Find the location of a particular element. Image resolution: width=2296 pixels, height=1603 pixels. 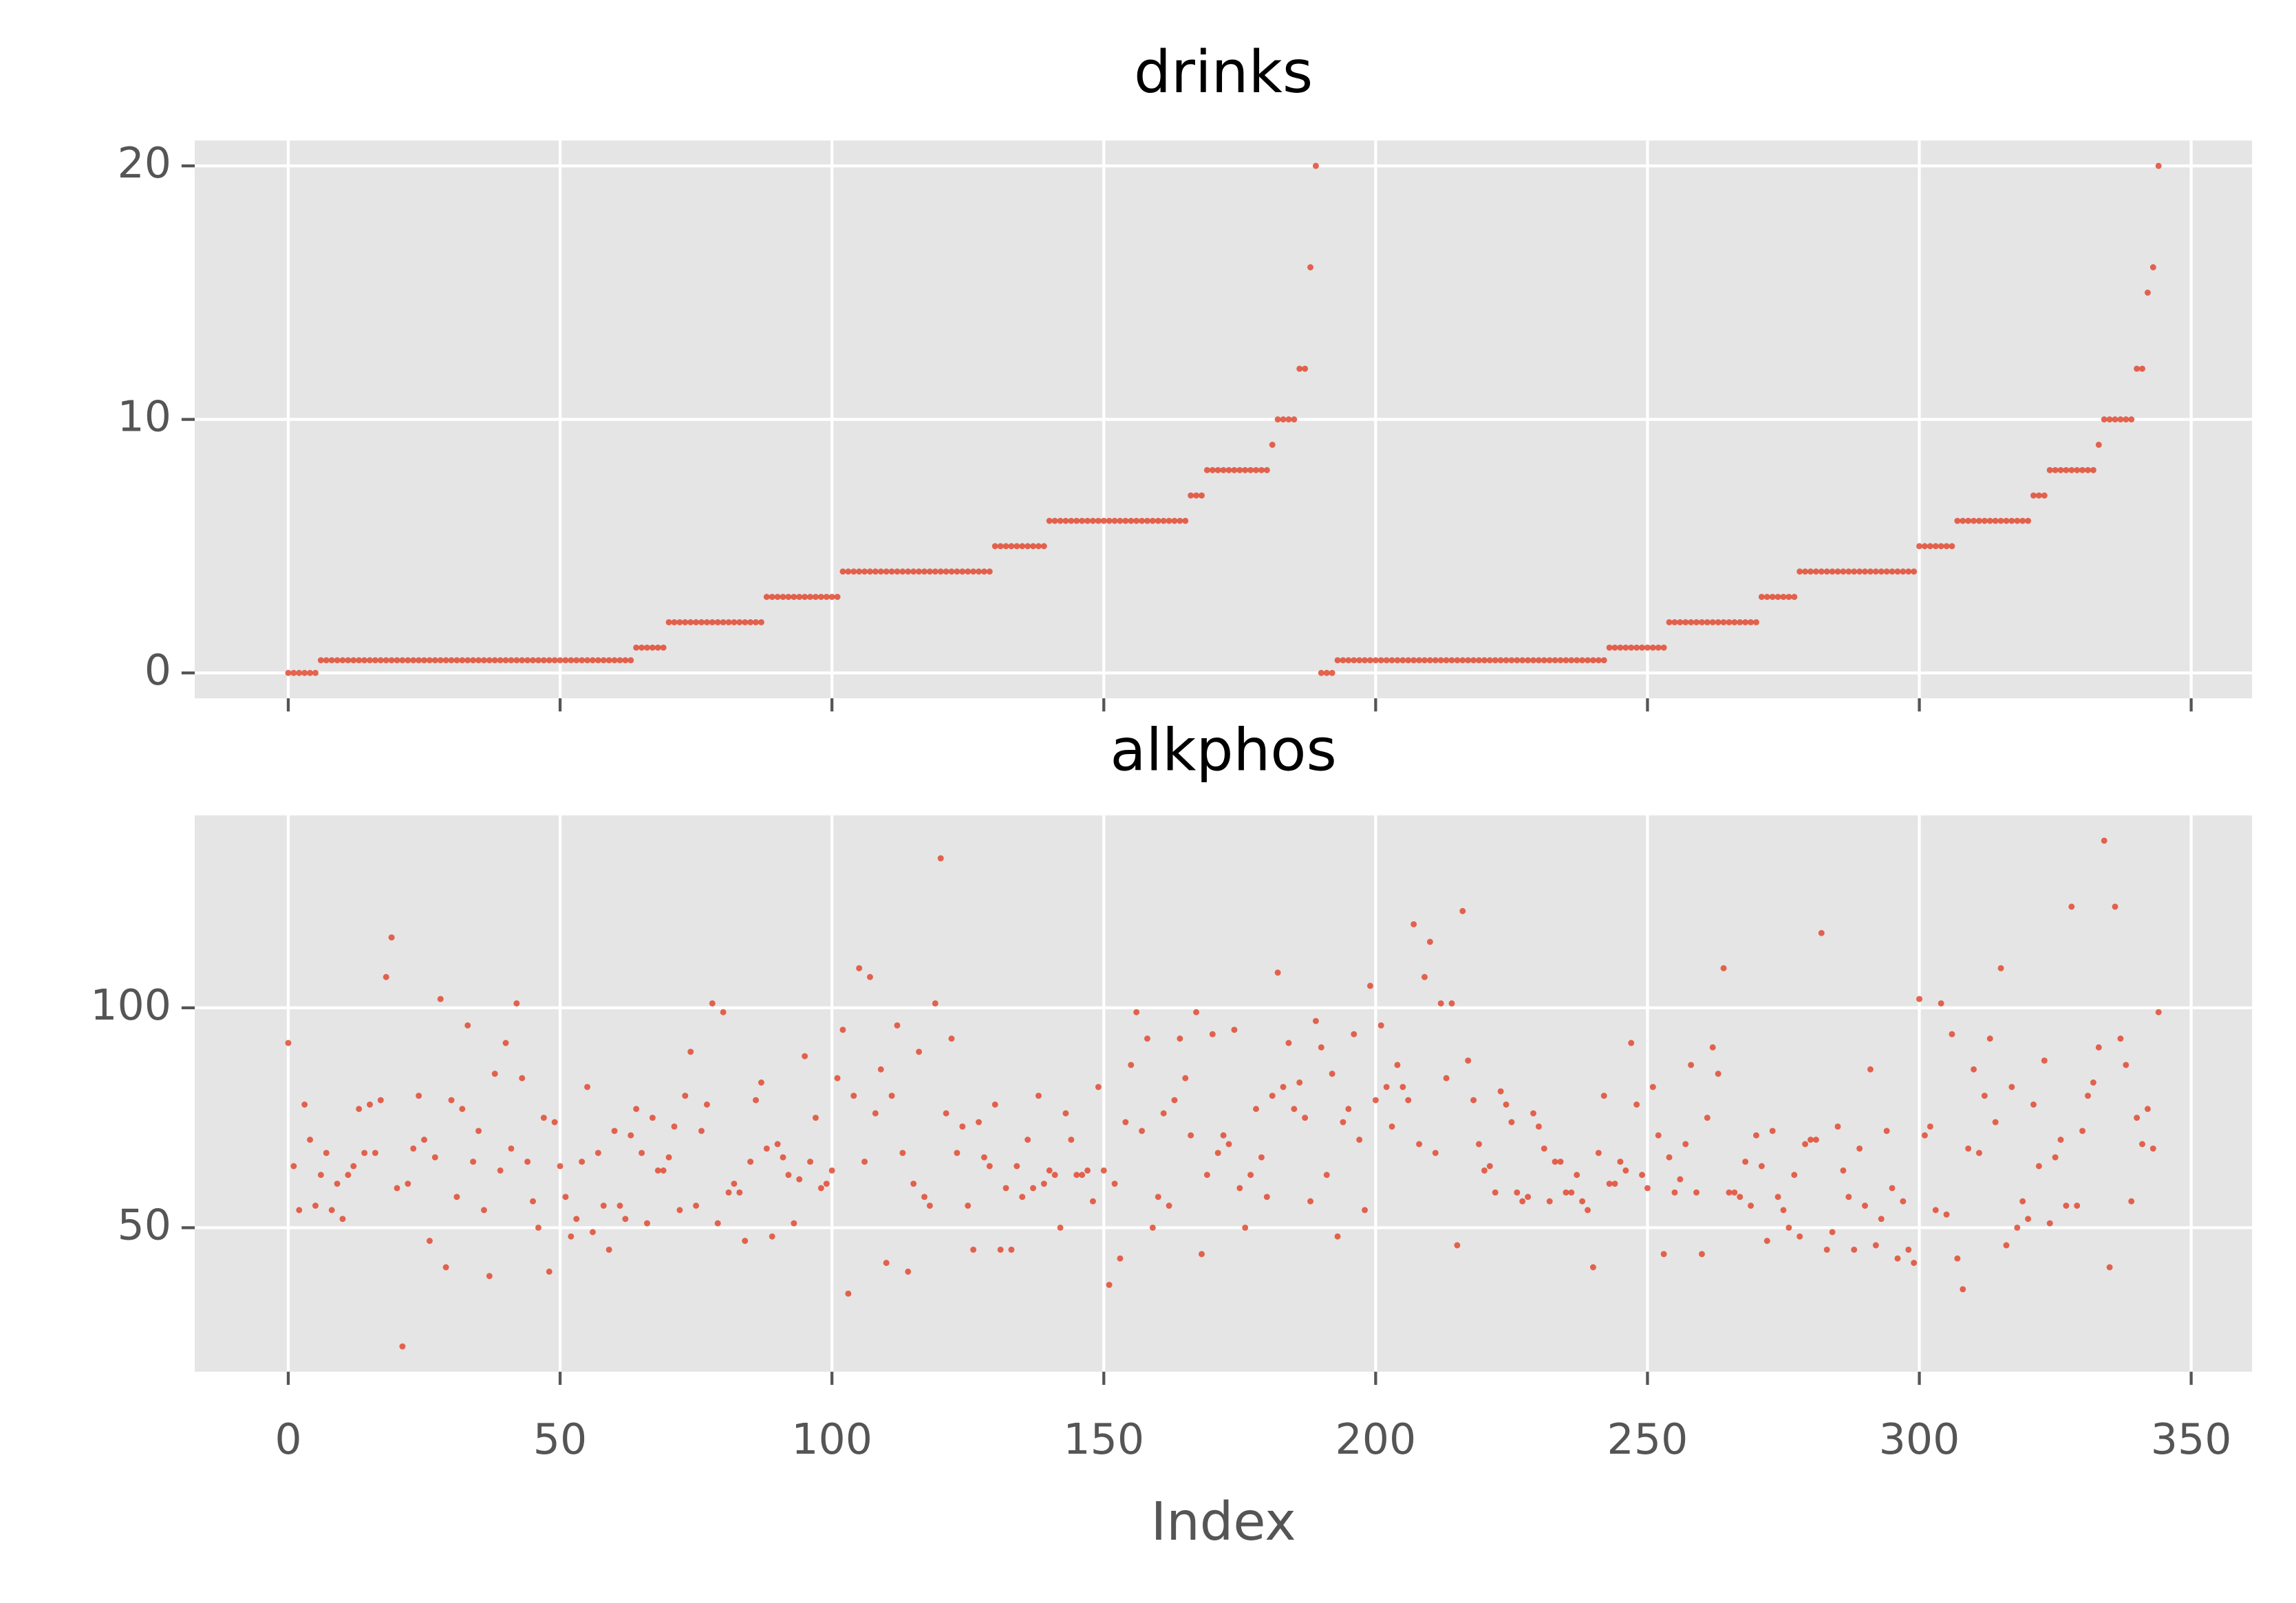

x-axis-label: Index is located at coordinates (1223, 1522).